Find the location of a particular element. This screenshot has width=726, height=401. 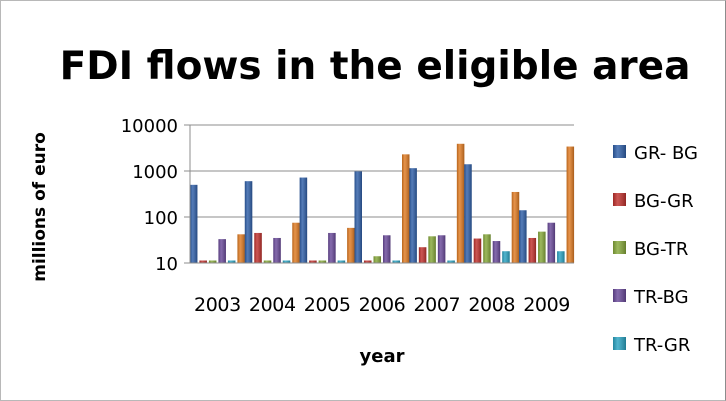

legend-label: GR- BG is located at coordinates (666, 153).